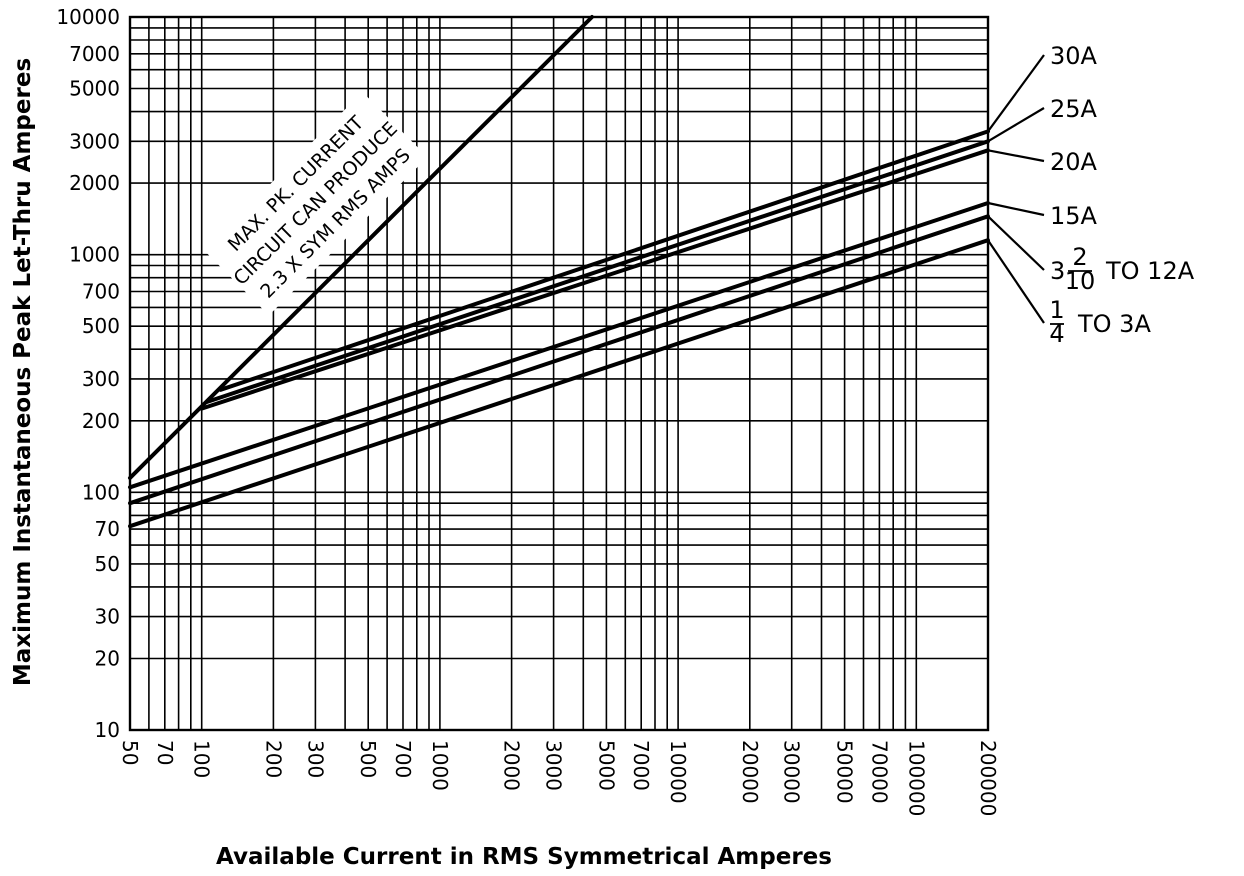  Describe the element at coordinates (94, 89) in the screenshot. I see `y-tick-label: 5000` at that location.